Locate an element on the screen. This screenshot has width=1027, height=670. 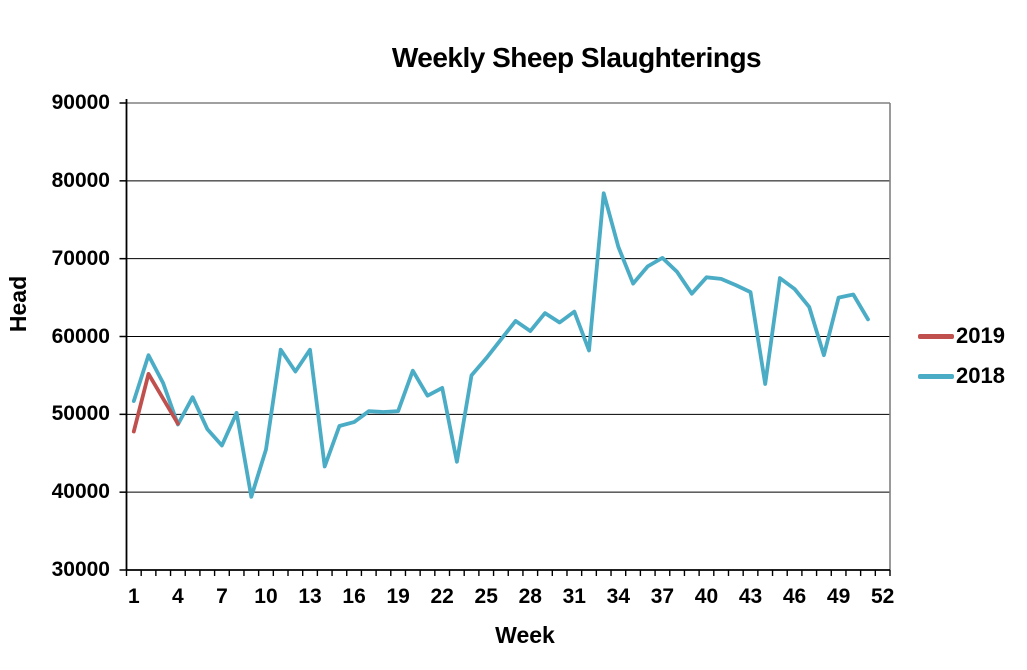
legend-item-2019: 2019 is located at coordinates (961, 336).